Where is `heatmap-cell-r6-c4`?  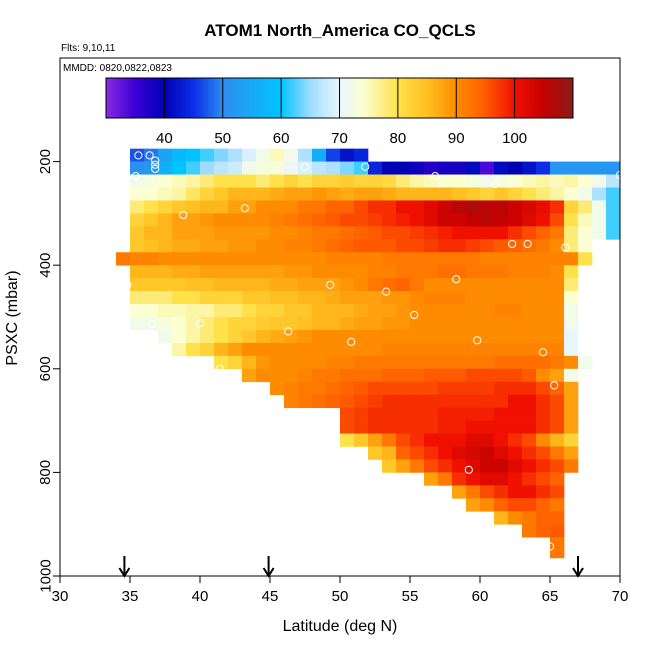
heatmap-cell-r6-c4 is located at coordinates (193, 233).